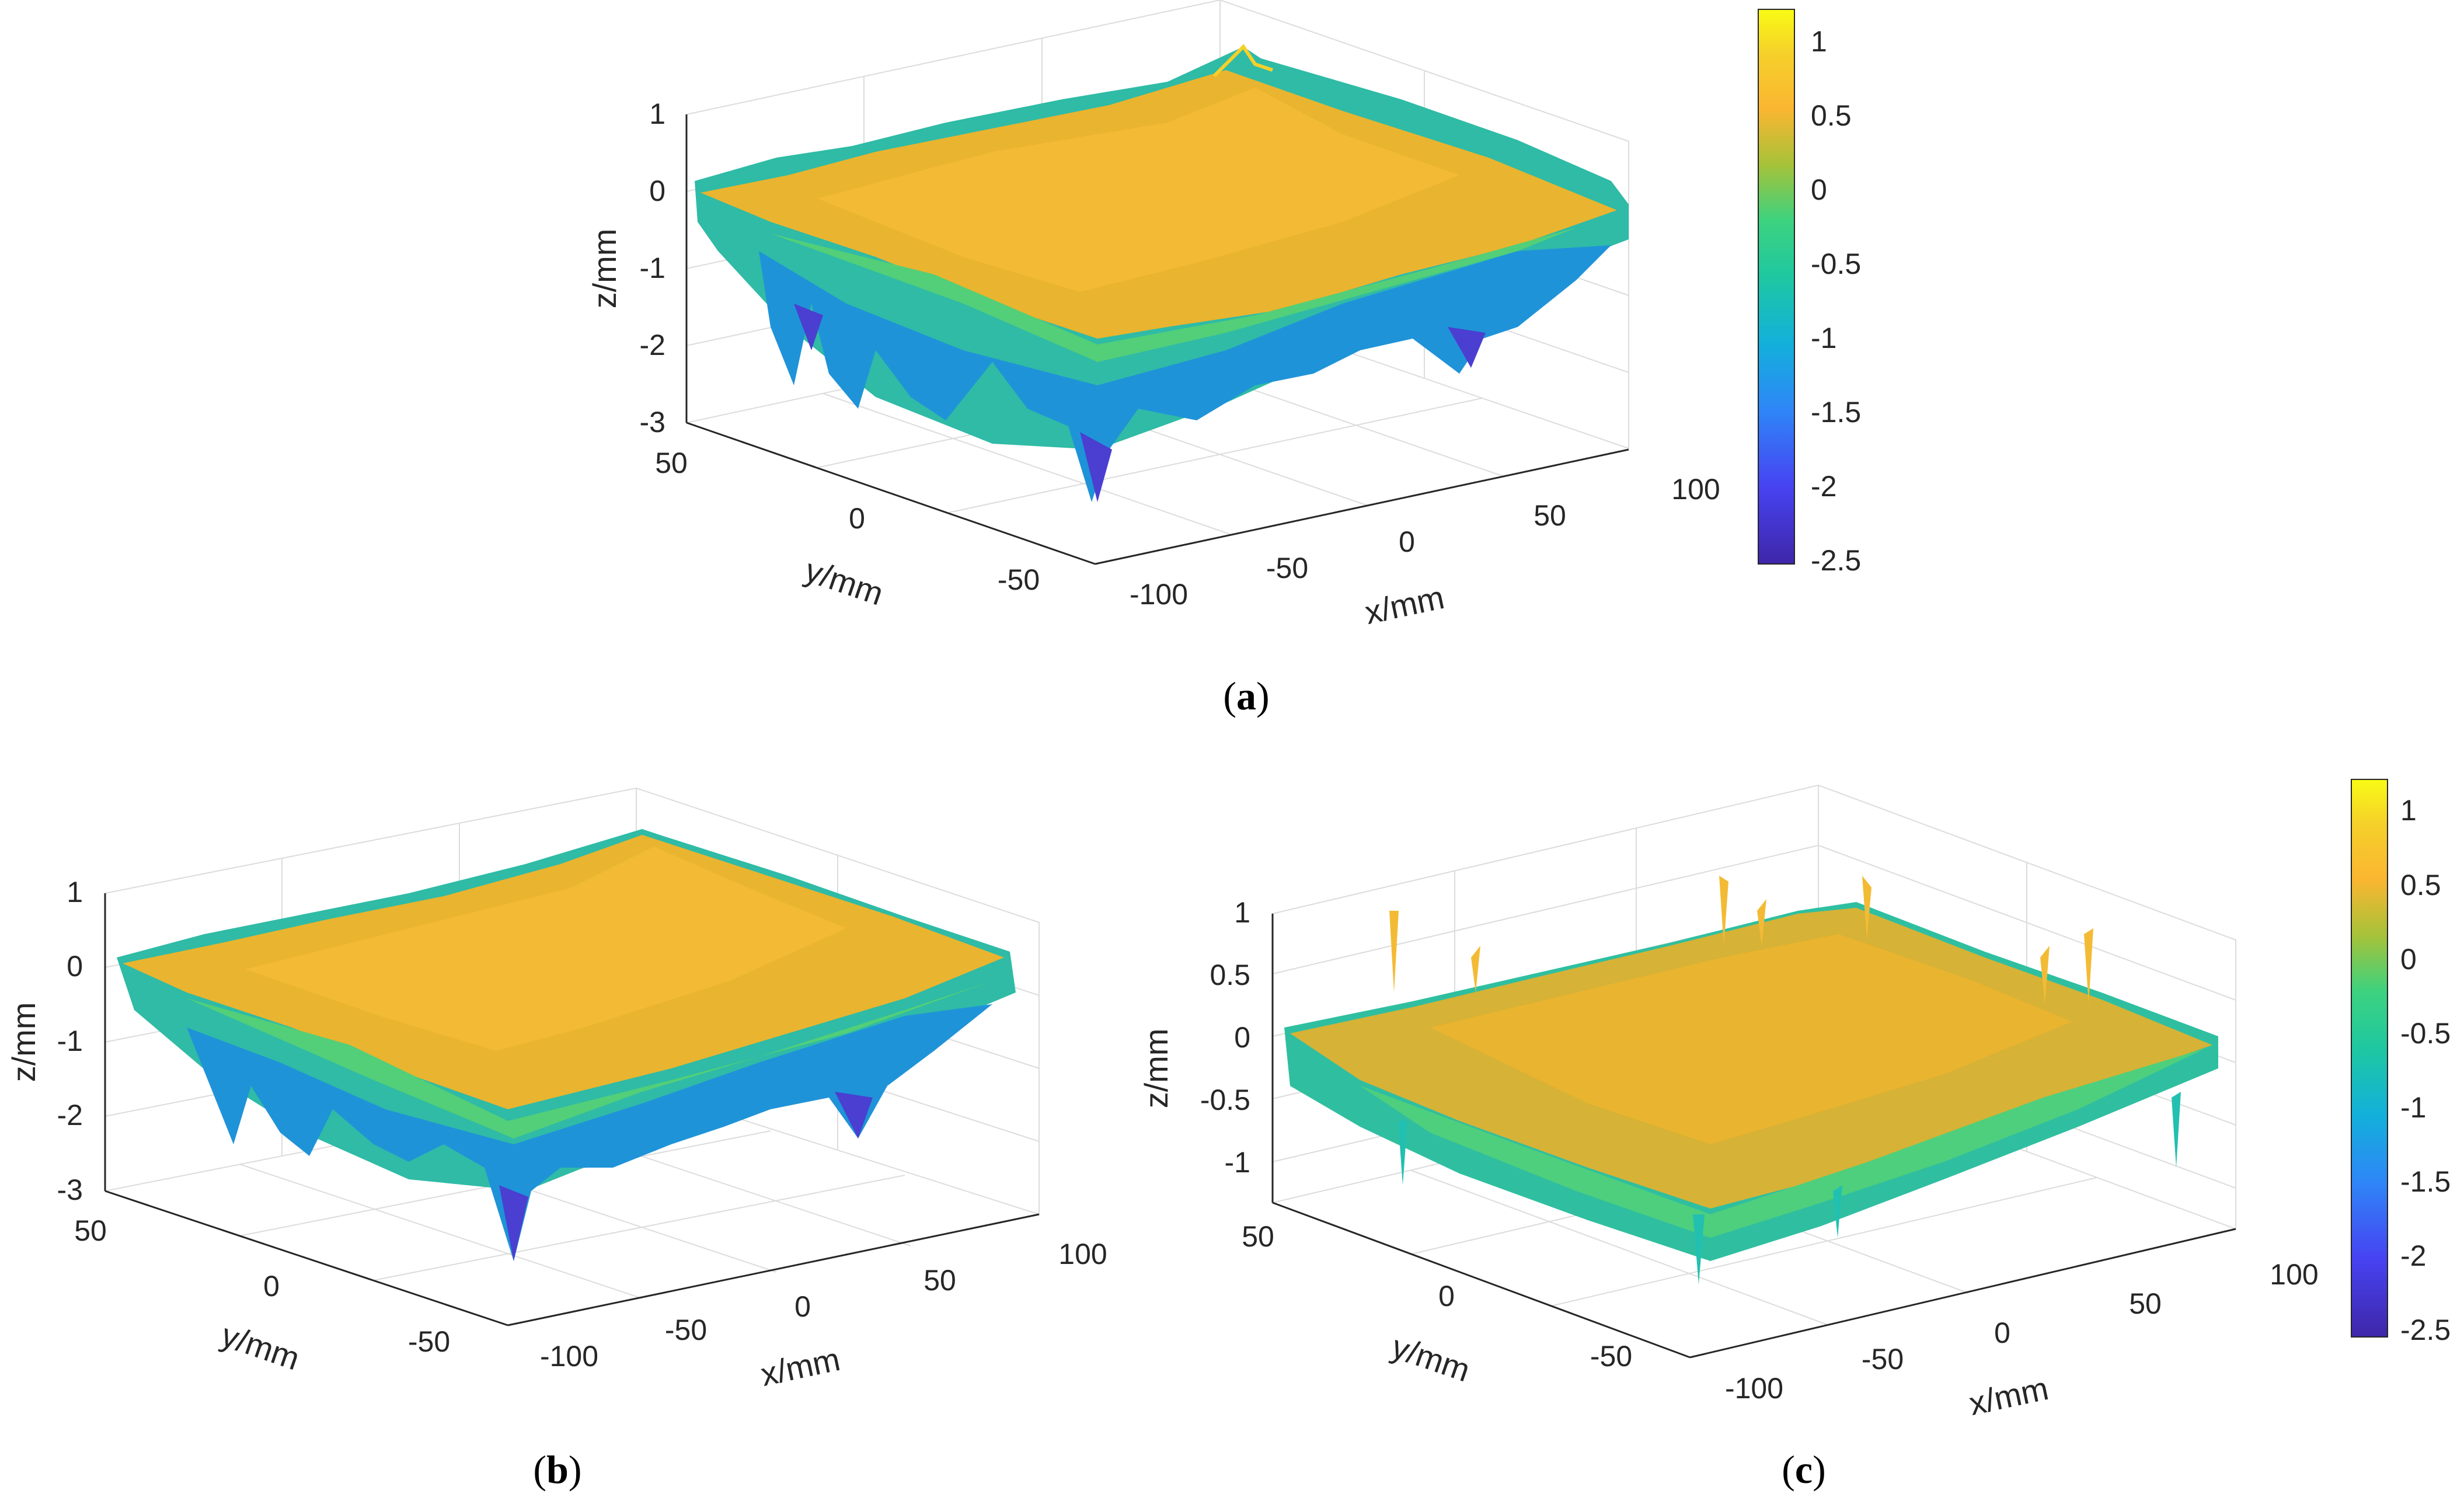 The image size is (2464, 1501). Describe the element at coordinates (857, 518) in the screenshot. I see `panel-a-y-tick-label: 0` at that location.